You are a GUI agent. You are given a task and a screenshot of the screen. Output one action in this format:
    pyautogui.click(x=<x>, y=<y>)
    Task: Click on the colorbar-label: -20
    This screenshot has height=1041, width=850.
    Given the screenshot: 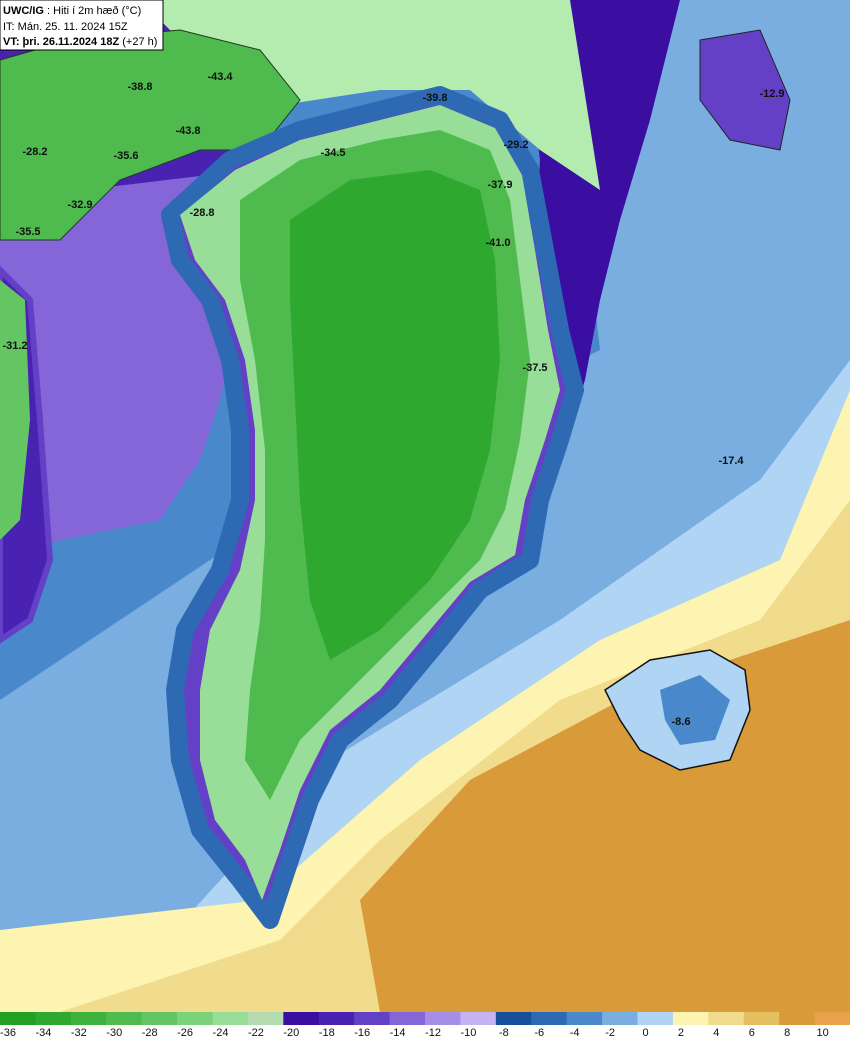 What is the action you would take?
    pyautogui.click(x=291, y=1033)
    